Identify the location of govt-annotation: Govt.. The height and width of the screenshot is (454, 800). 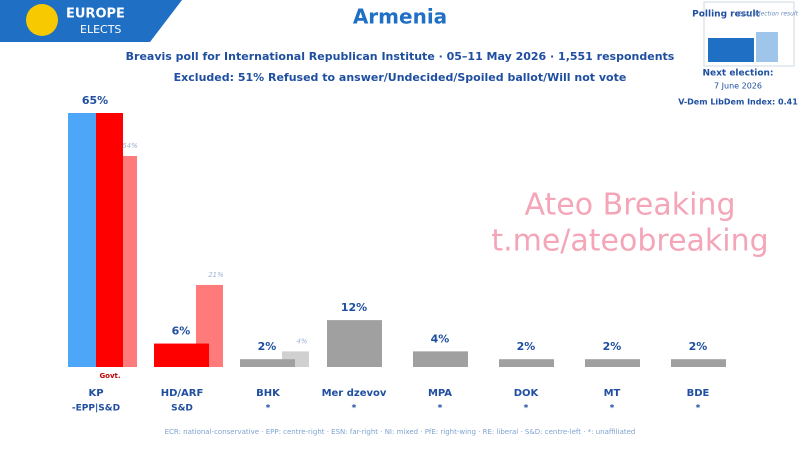
(109, 376).